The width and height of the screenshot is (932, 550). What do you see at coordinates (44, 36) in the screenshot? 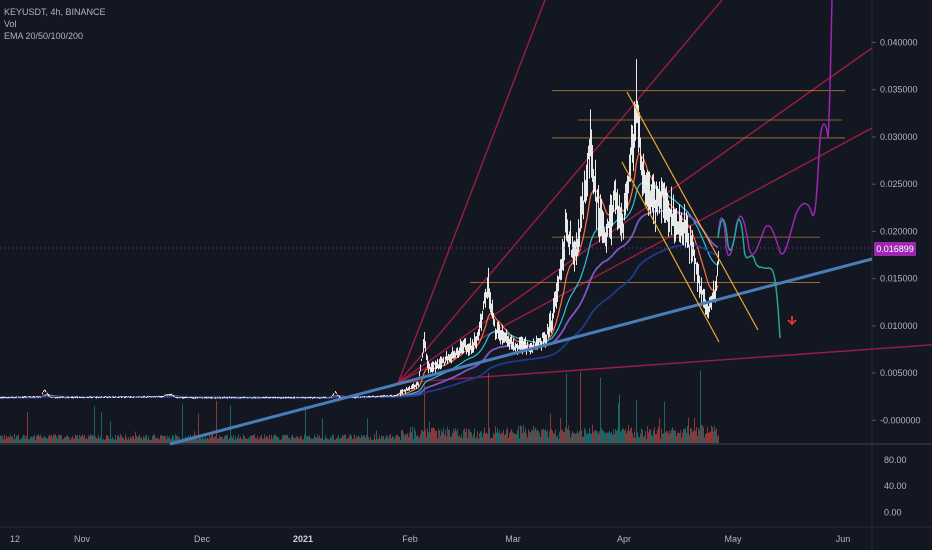
I see `ema-indicator-label: EMA 20/50/100/200` at bounding box center [44, 36].